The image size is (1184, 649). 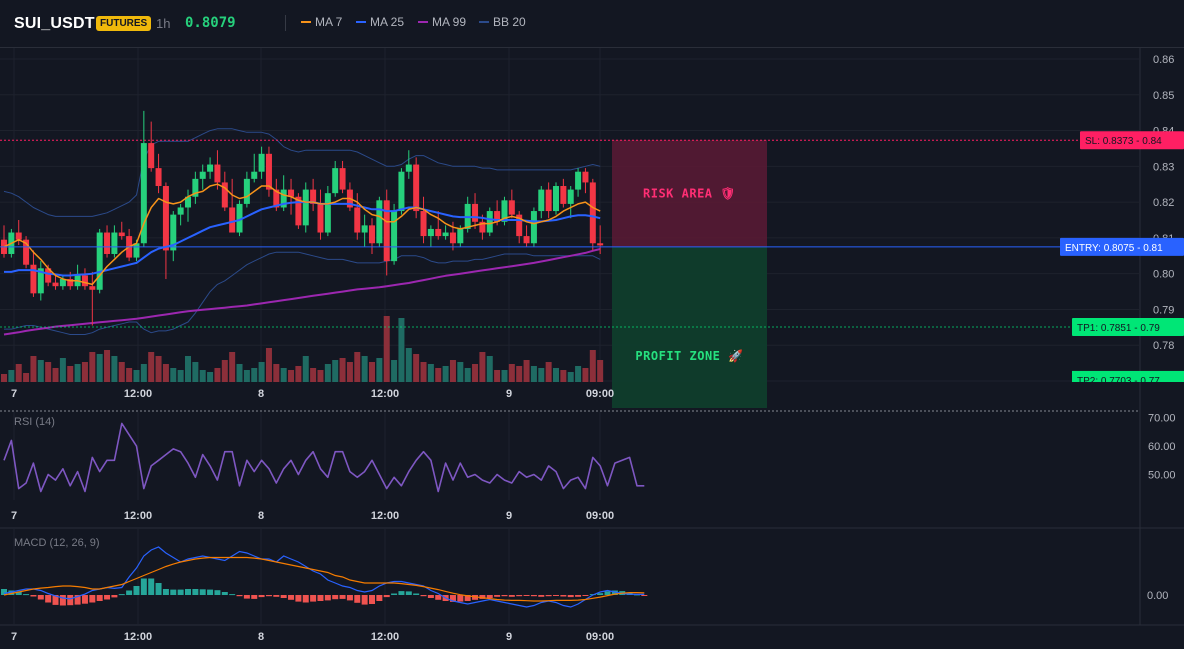 What do you see at coordinates (163, 23) in the screenshot?
I see `timeframe-selector: 1h` at bounding box center [163, 23].